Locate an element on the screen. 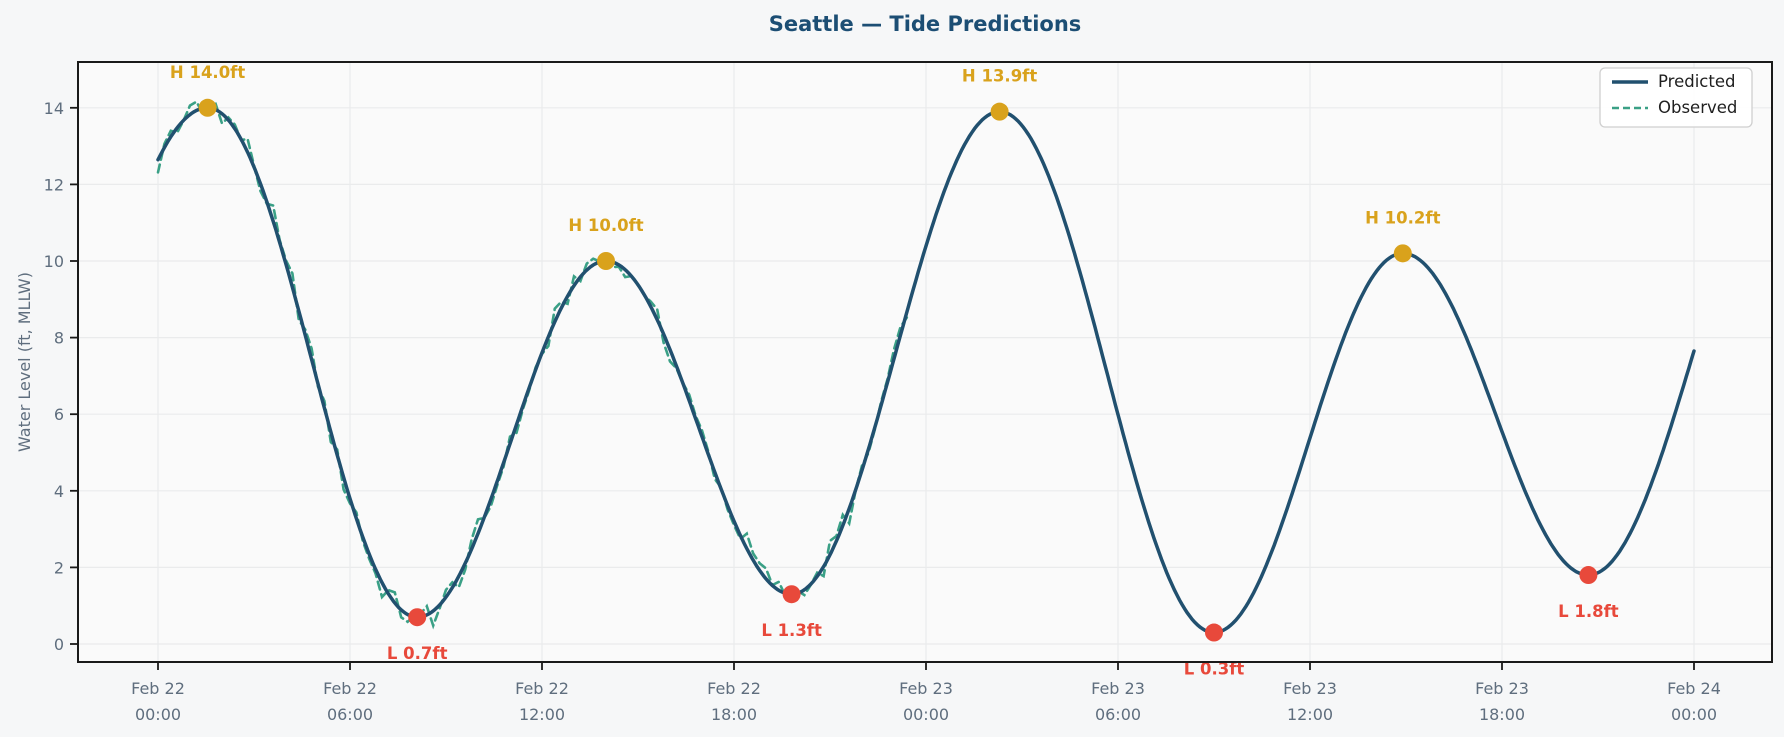  legend-label-observed: Observed is located at coordinates (1697, 107).